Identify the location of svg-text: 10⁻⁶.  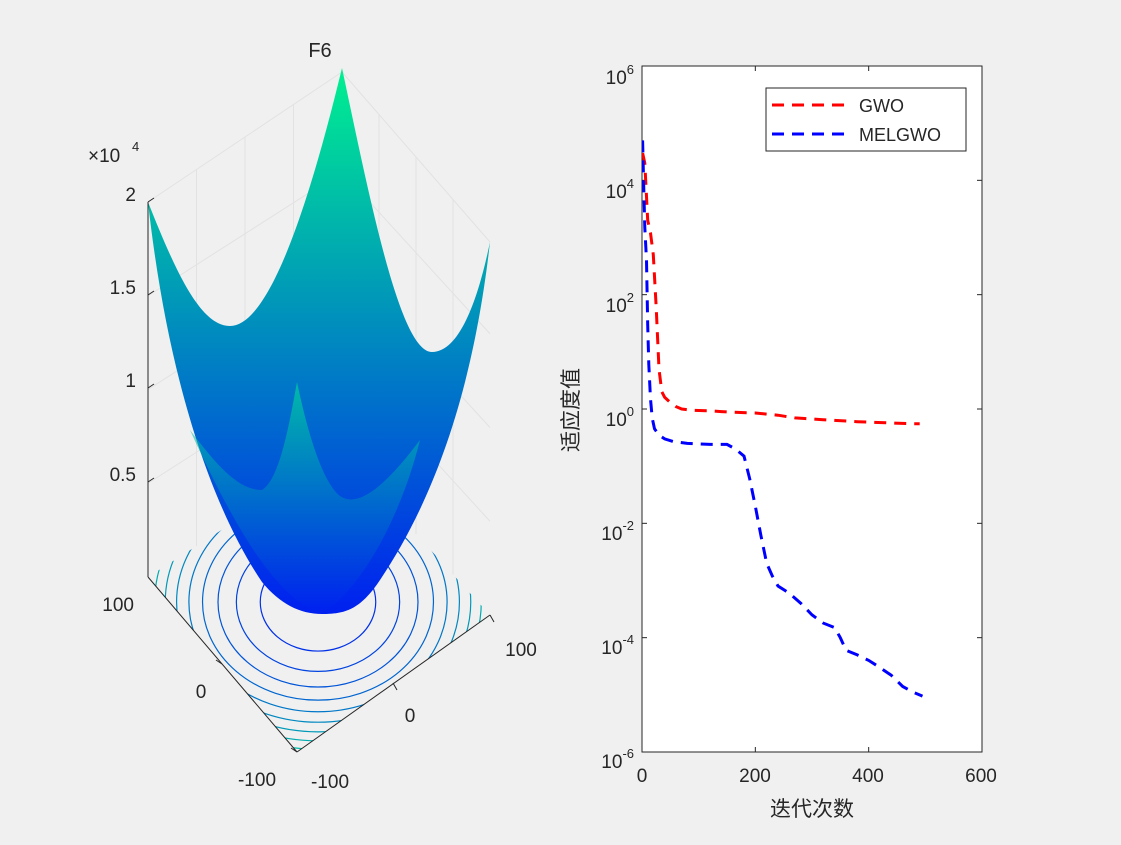
(617, 759).